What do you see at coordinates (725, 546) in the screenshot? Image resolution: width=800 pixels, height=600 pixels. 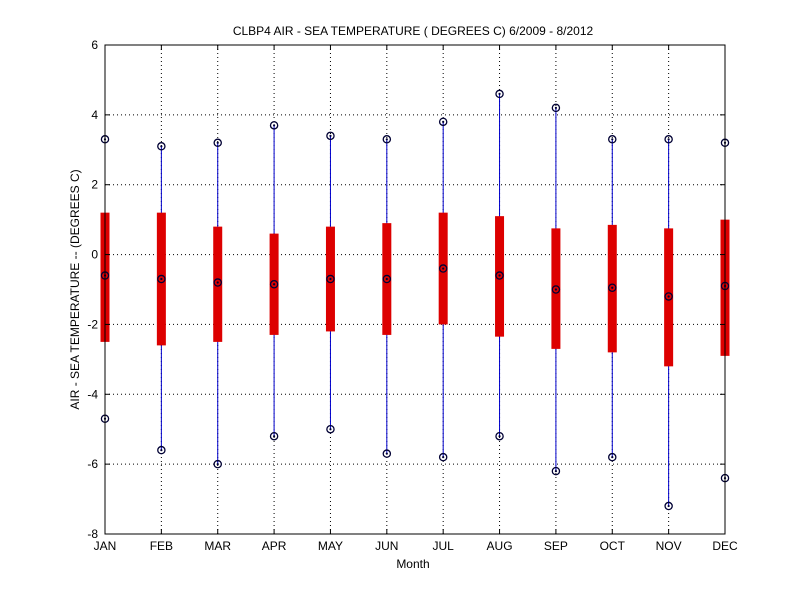 I see `x-tick-label: DEC` at bounding box center [725, 546].